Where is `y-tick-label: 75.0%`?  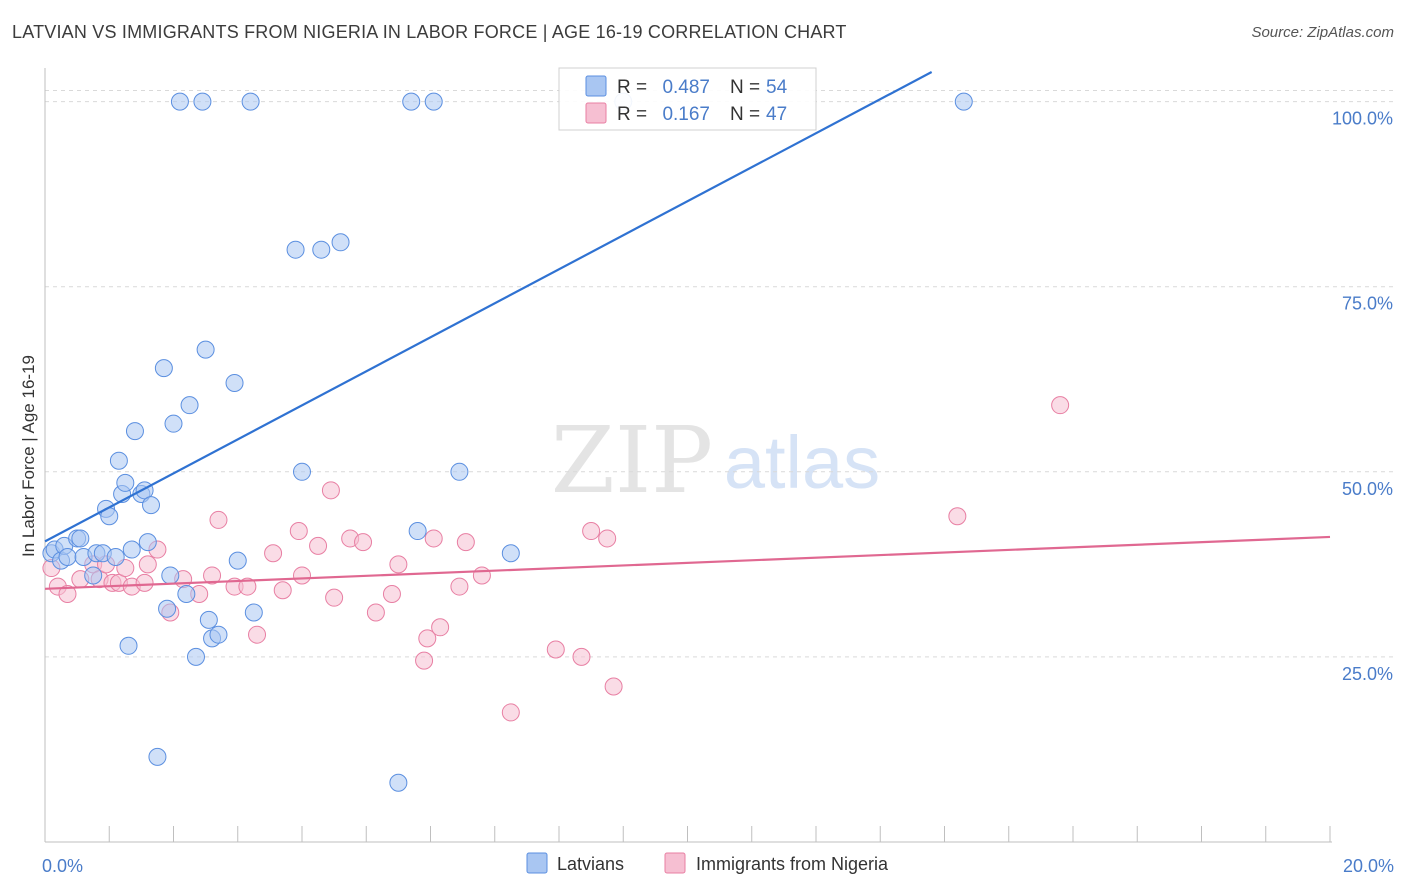 y-tick-label: 75.0% is located at coordinates (1367, 304).